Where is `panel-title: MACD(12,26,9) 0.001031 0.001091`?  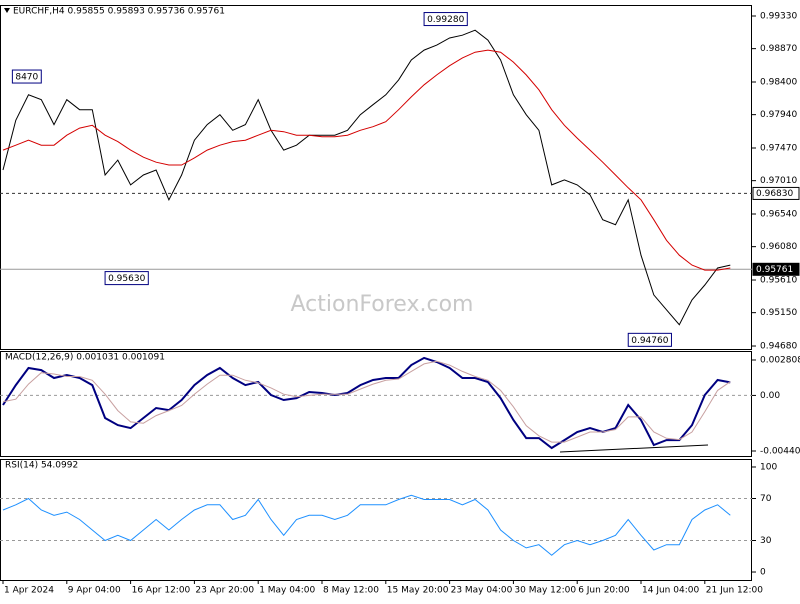 panel-title: MACD(12,26,9) 0.001031 0.001091 is located at coordinates (85, 358).